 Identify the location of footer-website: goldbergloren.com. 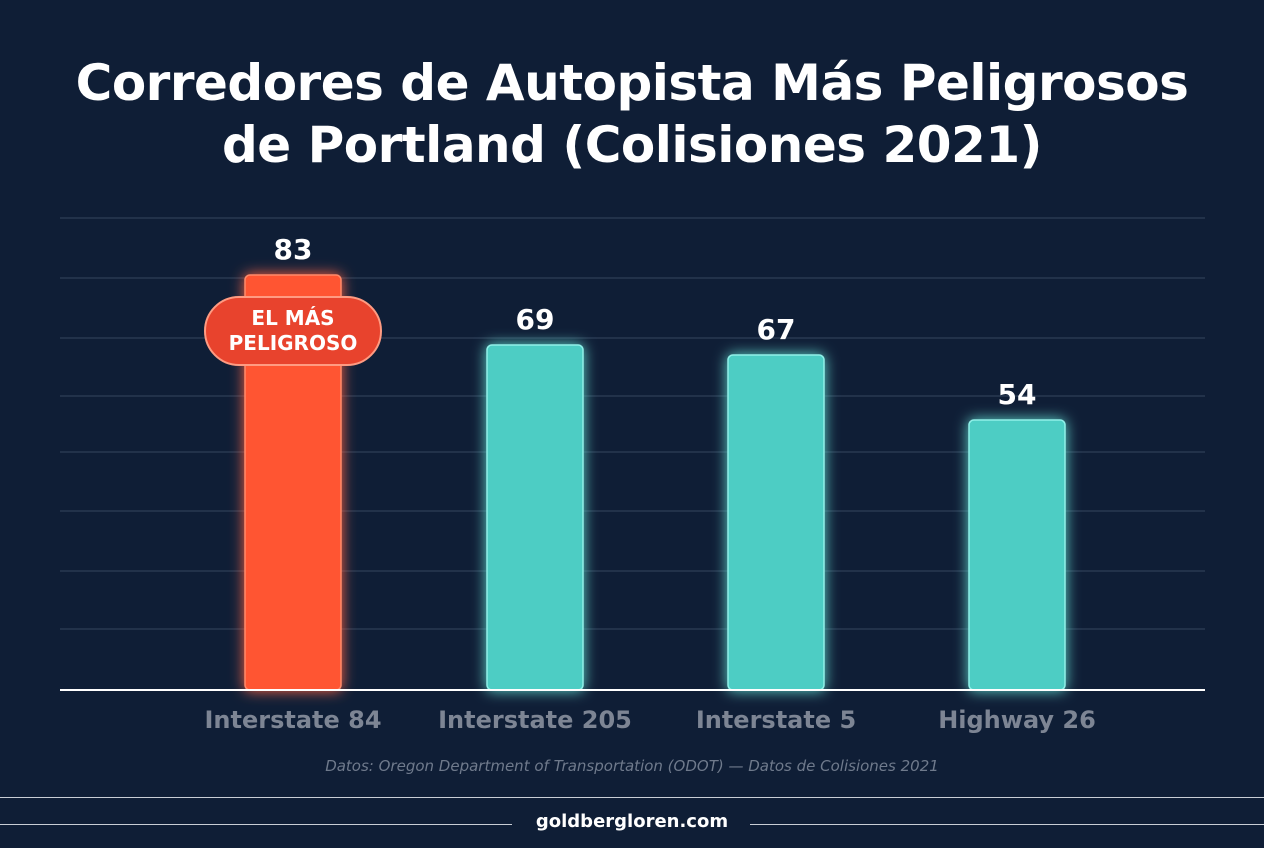
(632, 821).